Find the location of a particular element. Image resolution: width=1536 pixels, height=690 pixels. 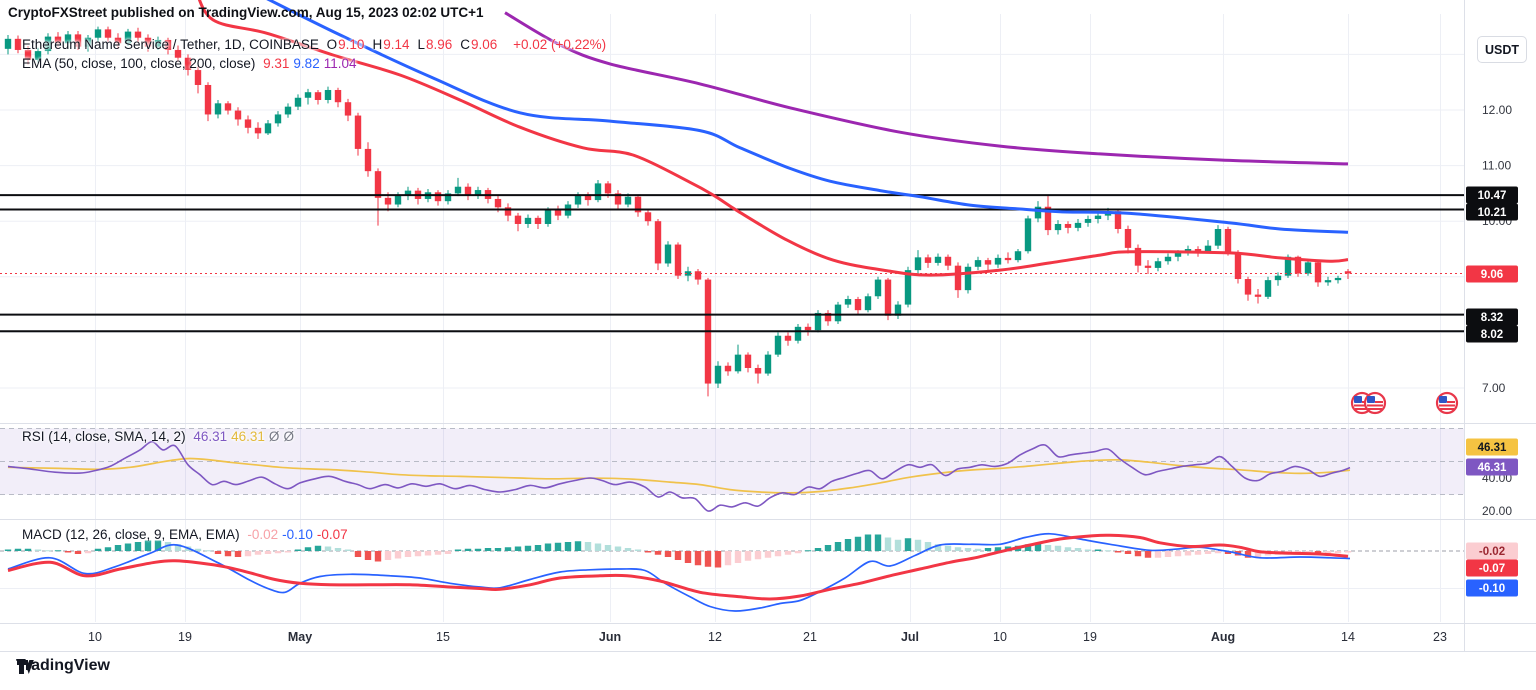

time-axis-label: May is located at coordinates (300, 637).